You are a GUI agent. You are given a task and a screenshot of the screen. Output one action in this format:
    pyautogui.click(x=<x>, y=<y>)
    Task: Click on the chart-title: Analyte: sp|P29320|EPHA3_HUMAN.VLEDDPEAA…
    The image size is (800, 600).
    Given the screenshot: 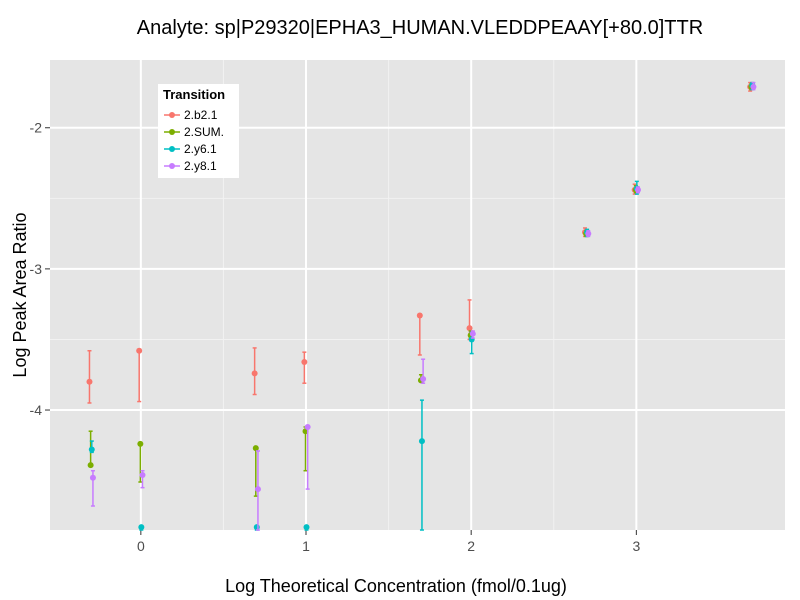 What is the action you would take?
    pyautogui.click(x=420, y=28)
    